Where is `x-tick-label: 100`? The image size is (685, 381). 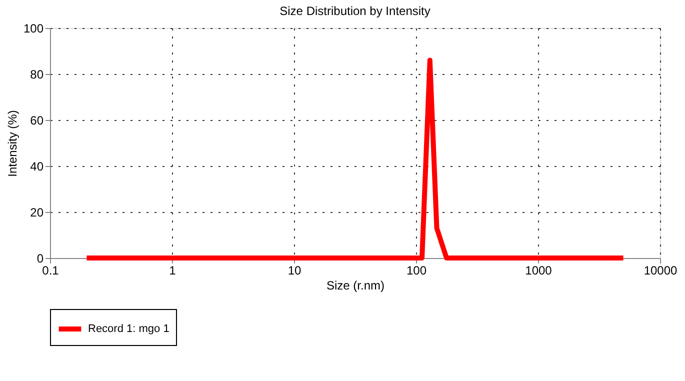
x-tick-label: 100 is located at coordinates (416, 271).